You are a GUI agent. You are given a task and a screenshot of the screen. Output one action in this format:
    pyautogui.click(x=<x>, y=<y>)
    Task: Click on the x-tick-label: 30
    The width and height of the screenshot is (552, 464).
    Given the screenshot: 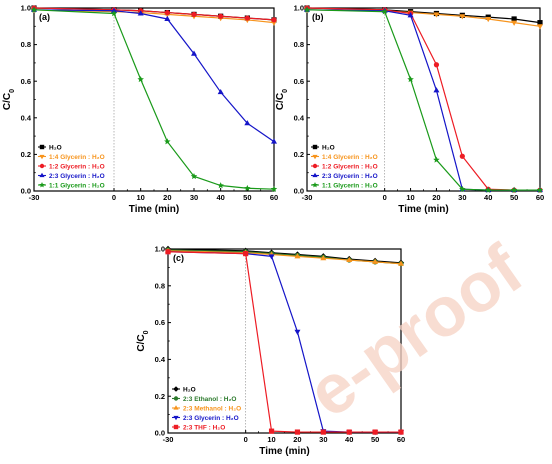 What is the action you would take?
    pyautogui.click(x=194, y=197)
    